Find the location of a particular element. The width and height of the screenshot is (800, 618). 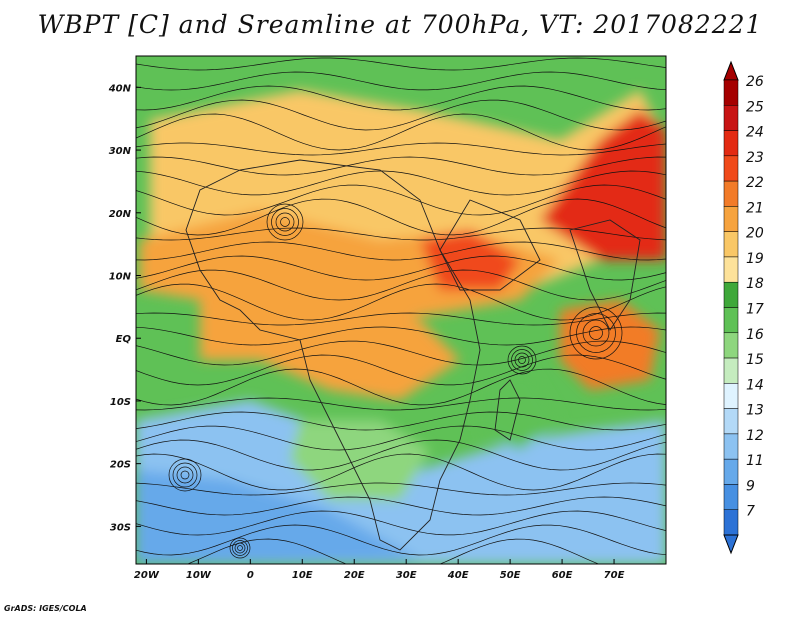

x-tick-label: 60E is located at coordinates (562, 575).